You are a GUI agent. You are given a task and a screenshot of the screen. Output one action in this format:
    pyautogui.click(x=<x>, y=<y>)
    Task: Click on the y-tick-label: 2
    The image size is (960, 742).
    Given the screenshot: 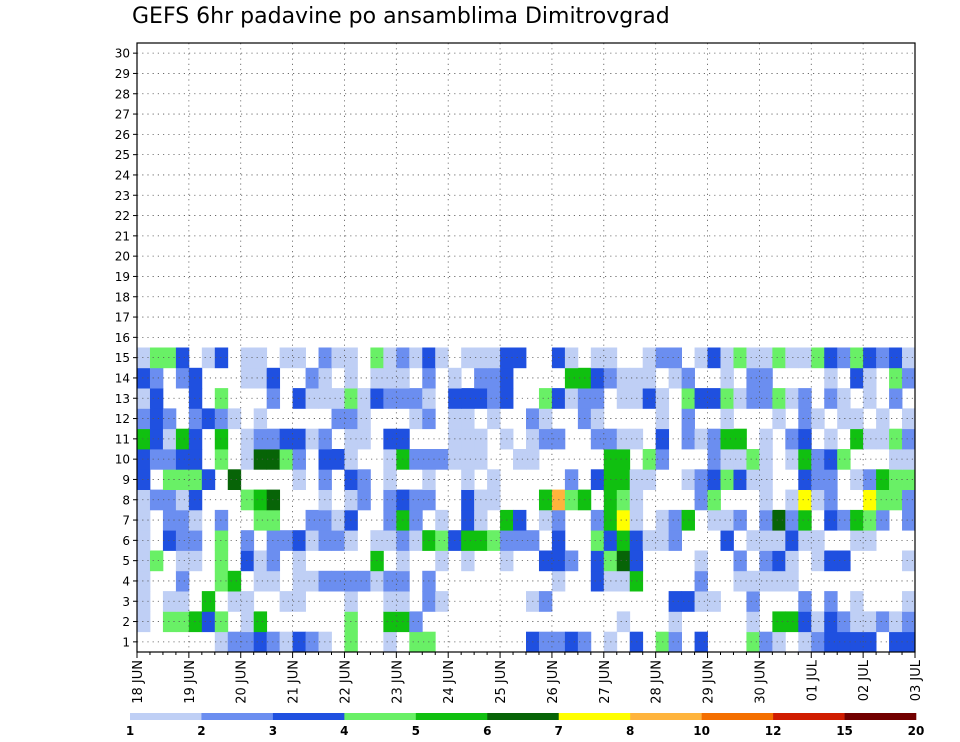 What is the action you would take?
    pyautogui.click(x=126, y=622)
    